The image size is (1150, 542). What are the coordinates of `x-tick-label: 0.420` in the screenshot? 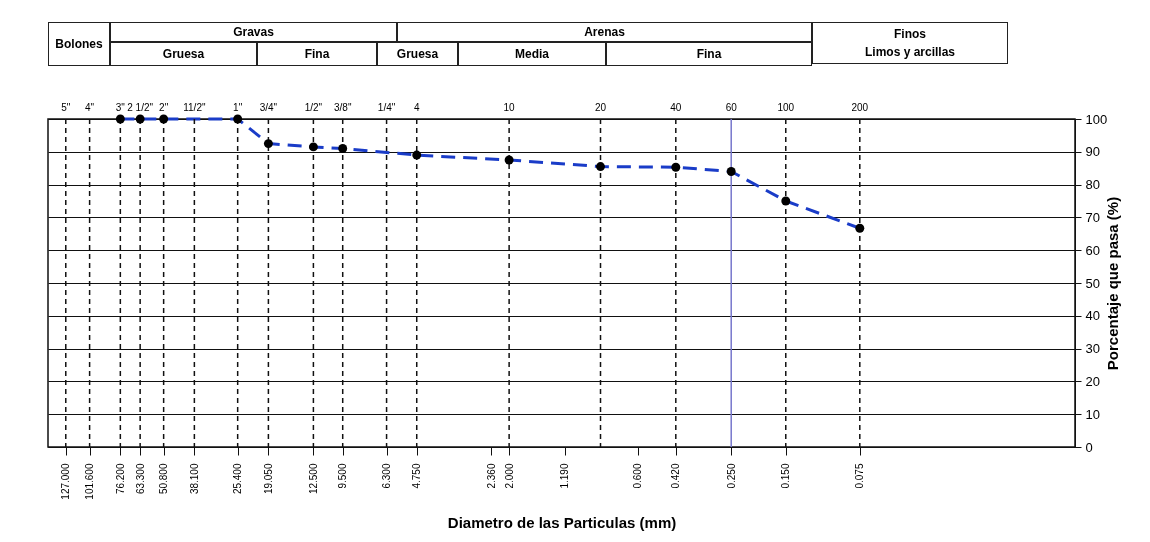 It's located at (676, 476).